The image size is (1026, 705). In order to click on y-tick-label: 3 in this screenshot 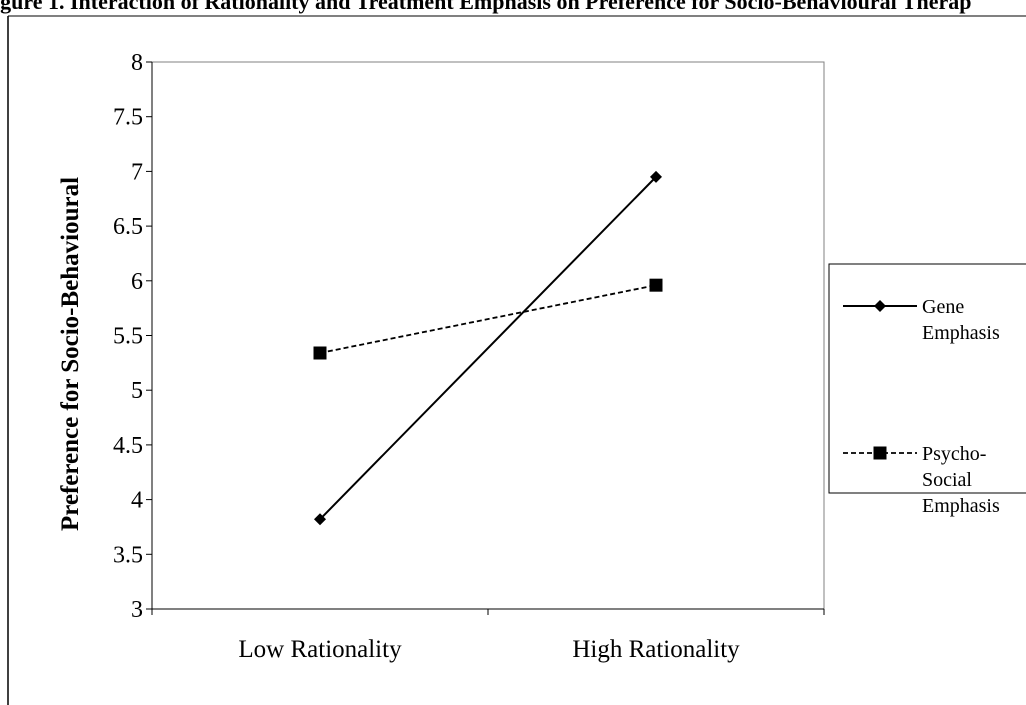, I will do `click(137, 610)`.